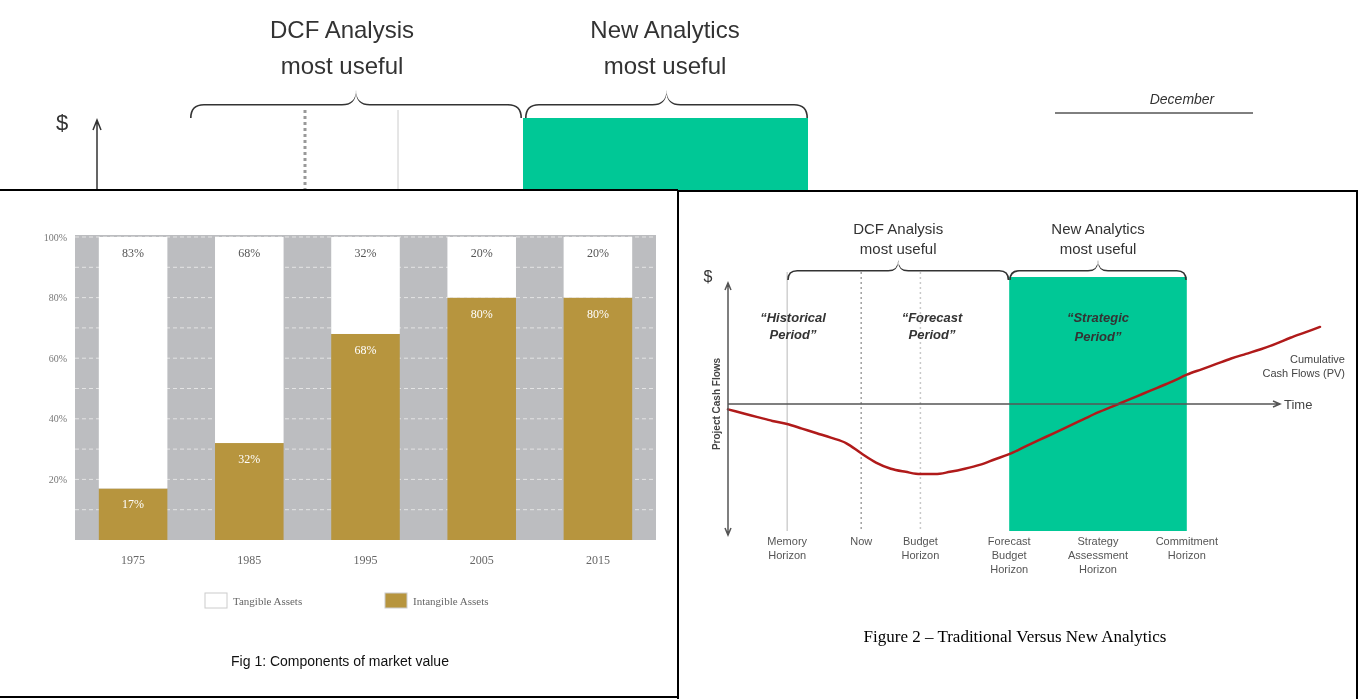  What do you see at coordinates (597, 560) in the screenshot?
I see `x-tick-label: 2015` at bounding box center [597, 560].